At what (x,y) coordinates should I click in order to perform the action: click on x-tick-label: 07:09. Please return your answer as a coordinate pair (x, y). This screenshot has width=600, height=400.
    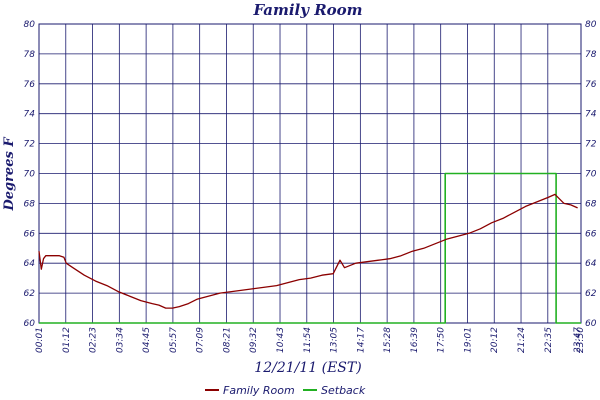
    Looking at the image, I should click on (201, 340).